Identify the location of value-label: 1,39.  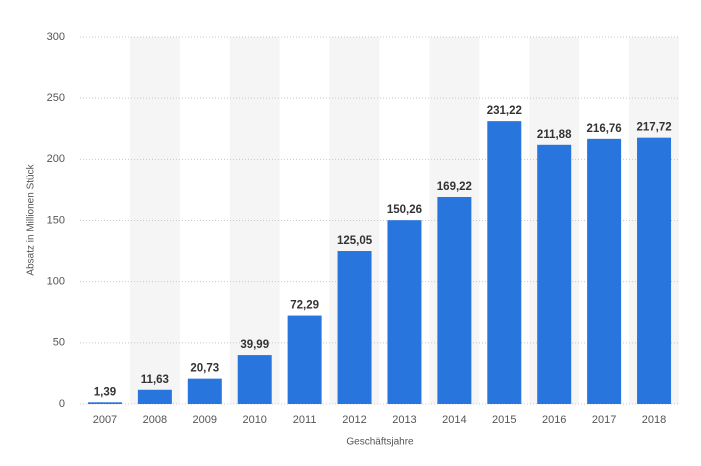
(105, 392).